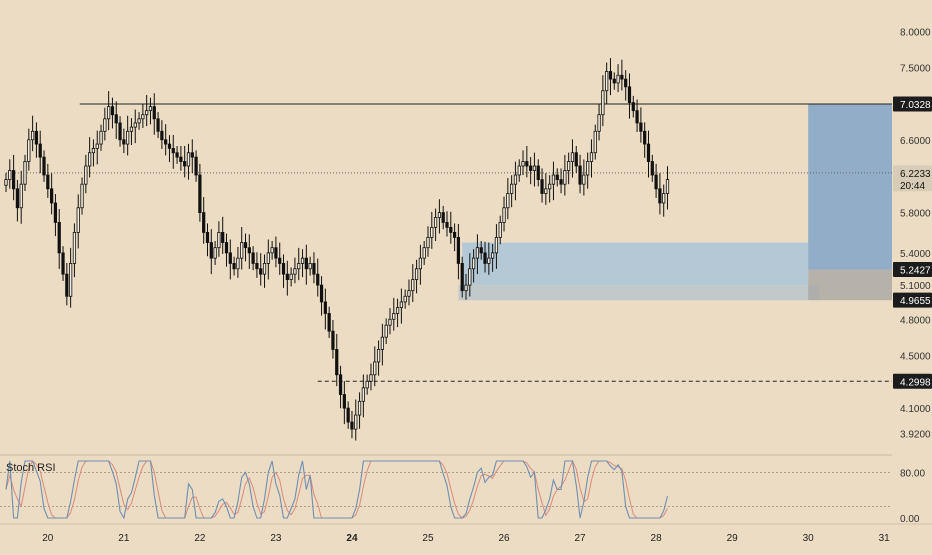 The height and width of the screenshot is (555, 932). I want to click on price-tick-label: 8.0000, so click(915, 32).